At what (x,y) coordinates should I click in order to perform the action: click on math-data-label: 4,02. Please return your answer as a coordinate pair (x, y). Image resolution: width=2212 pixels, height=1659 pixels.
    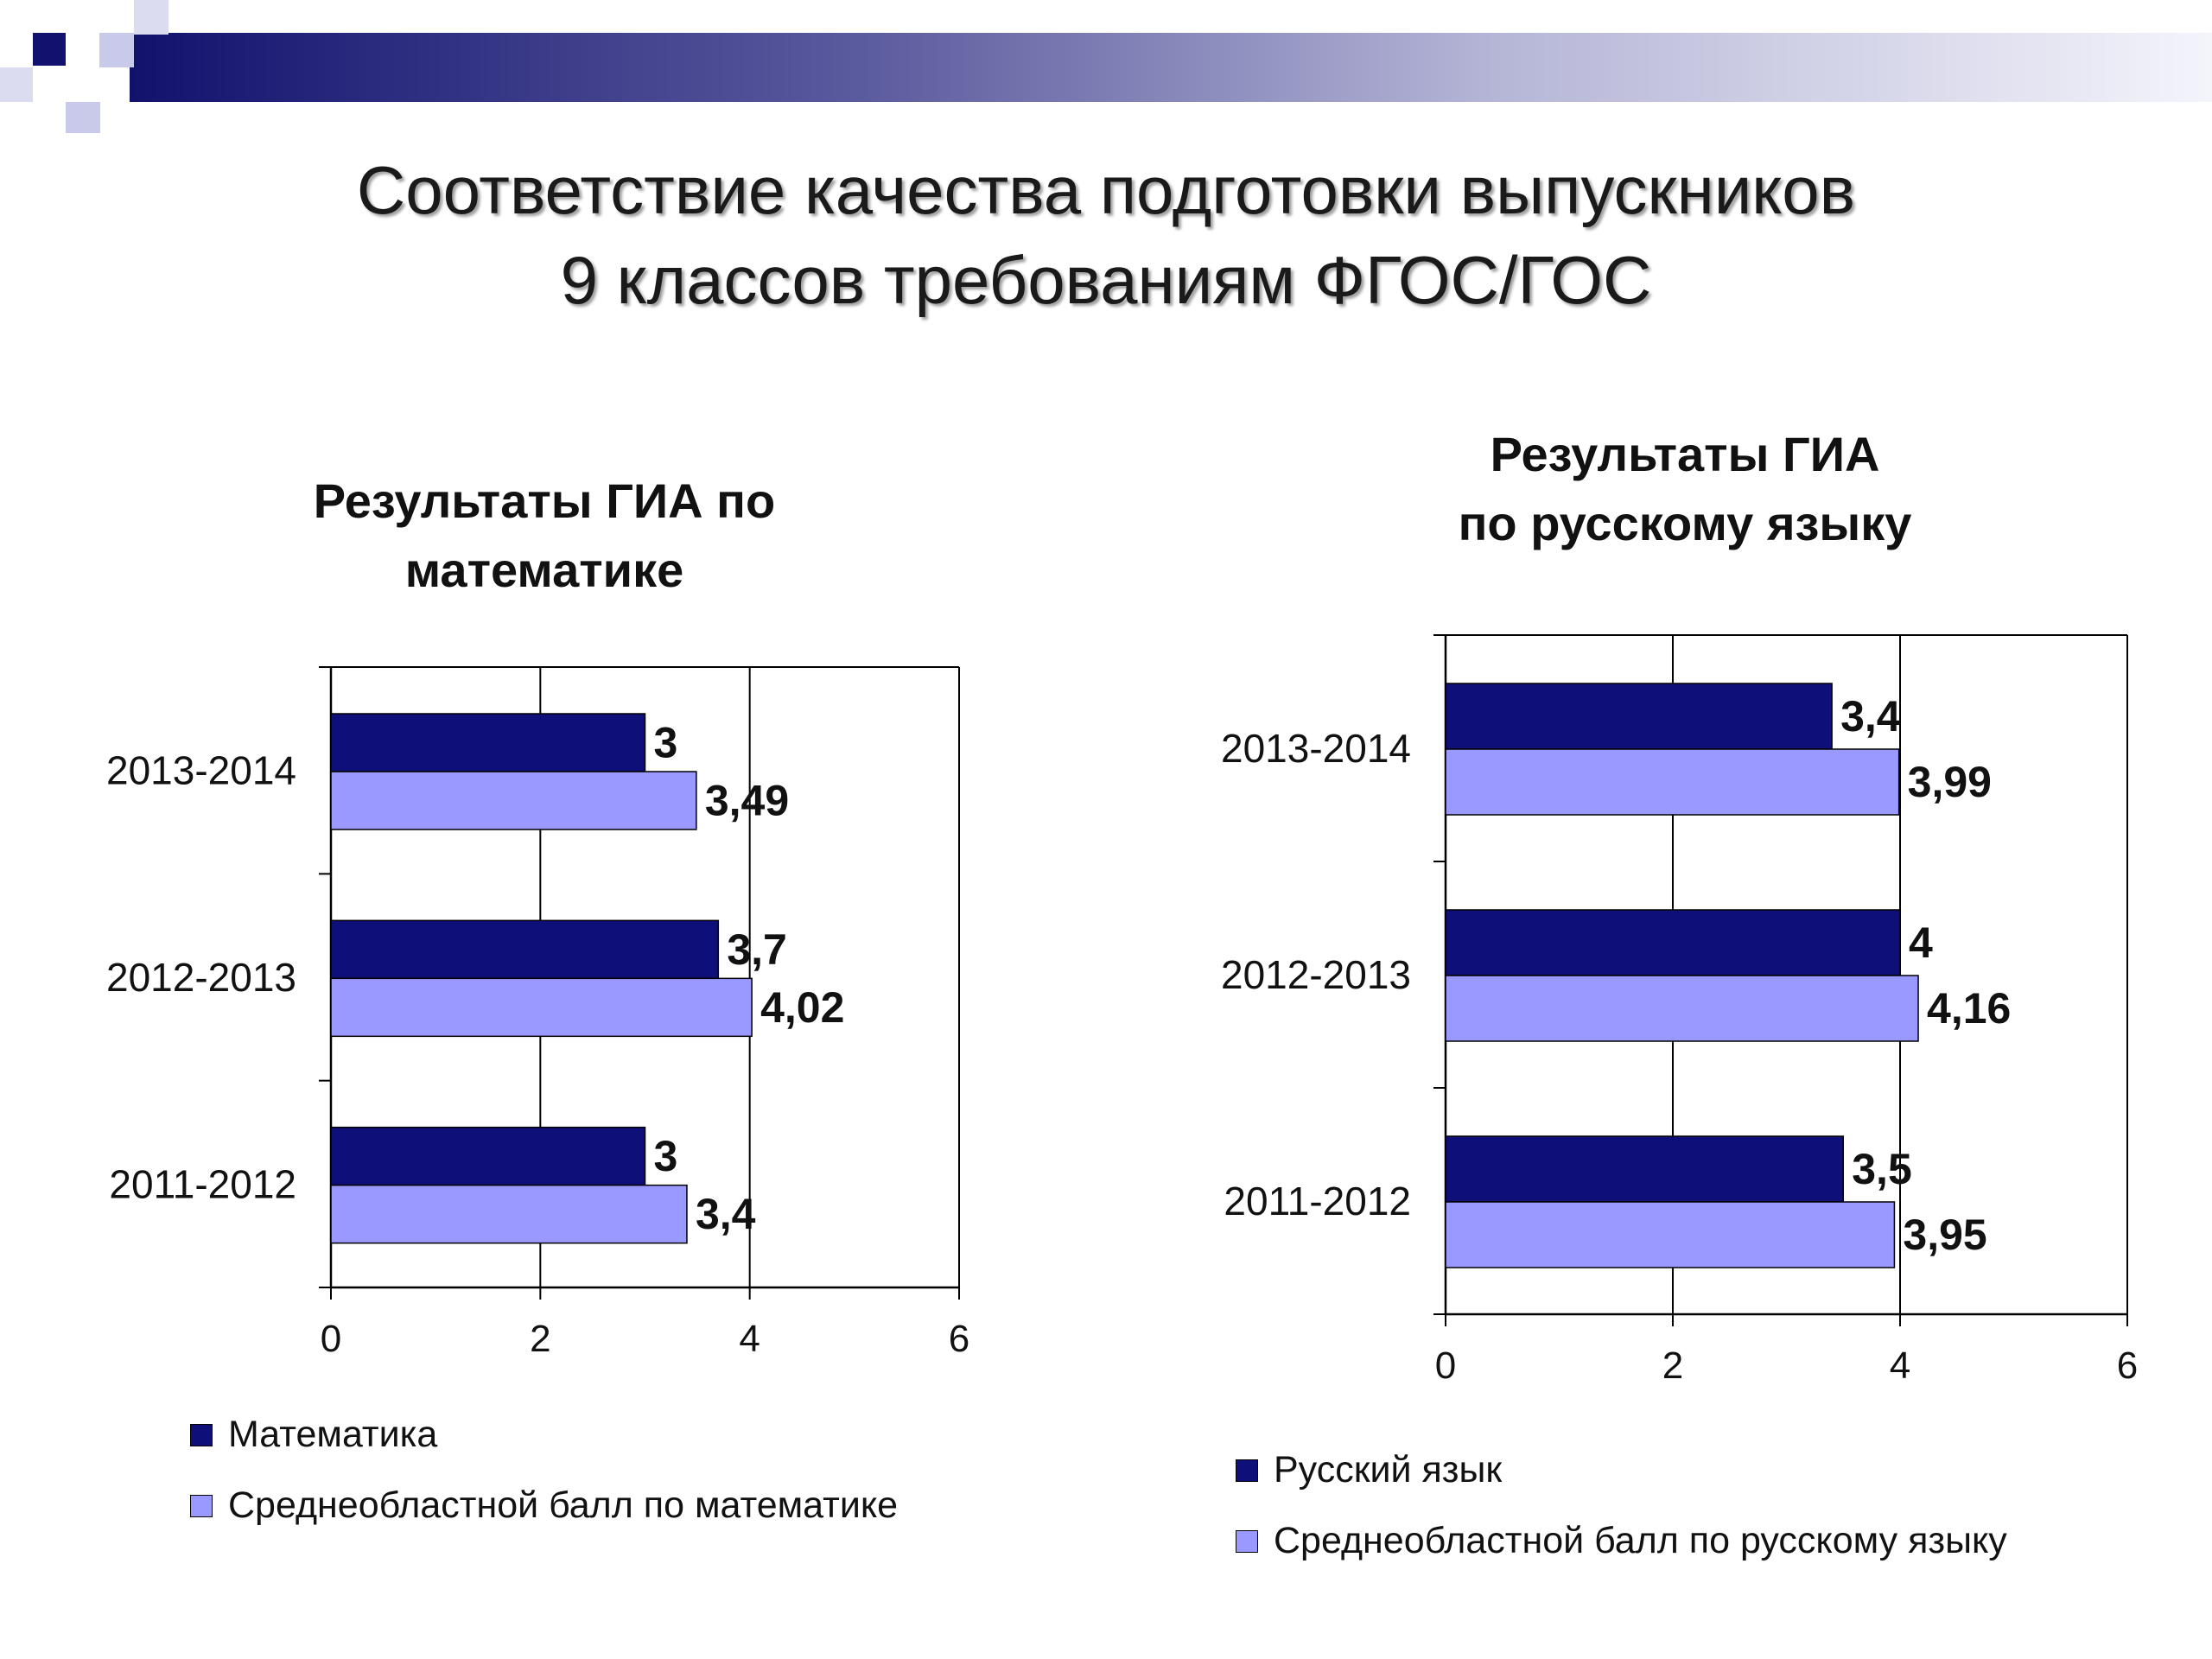
    Looking at the image, I should click on (802, 1007).